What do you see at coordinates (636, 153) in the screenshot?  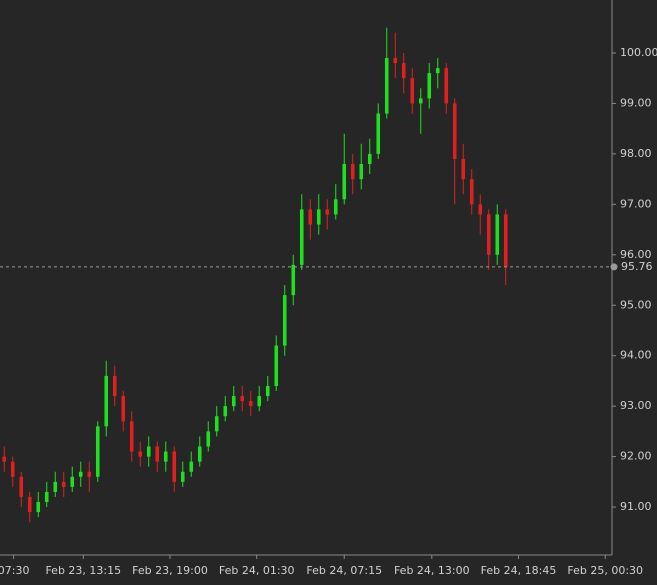 I see `y-tick-label: 98.00` at bounding box center [636, 153].